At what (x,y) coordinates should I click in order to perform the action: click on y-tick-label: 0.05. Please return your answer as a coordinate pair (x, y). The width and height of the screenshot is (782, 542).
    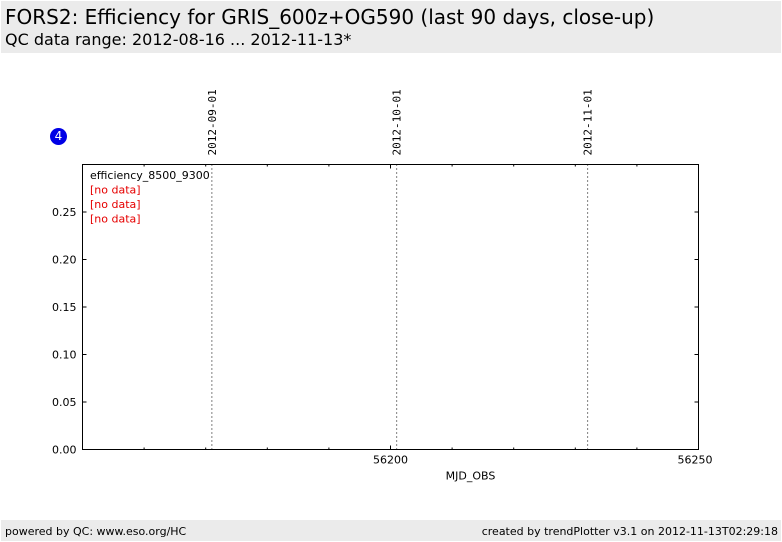
    Looking at the image, I should click on (64, 402).